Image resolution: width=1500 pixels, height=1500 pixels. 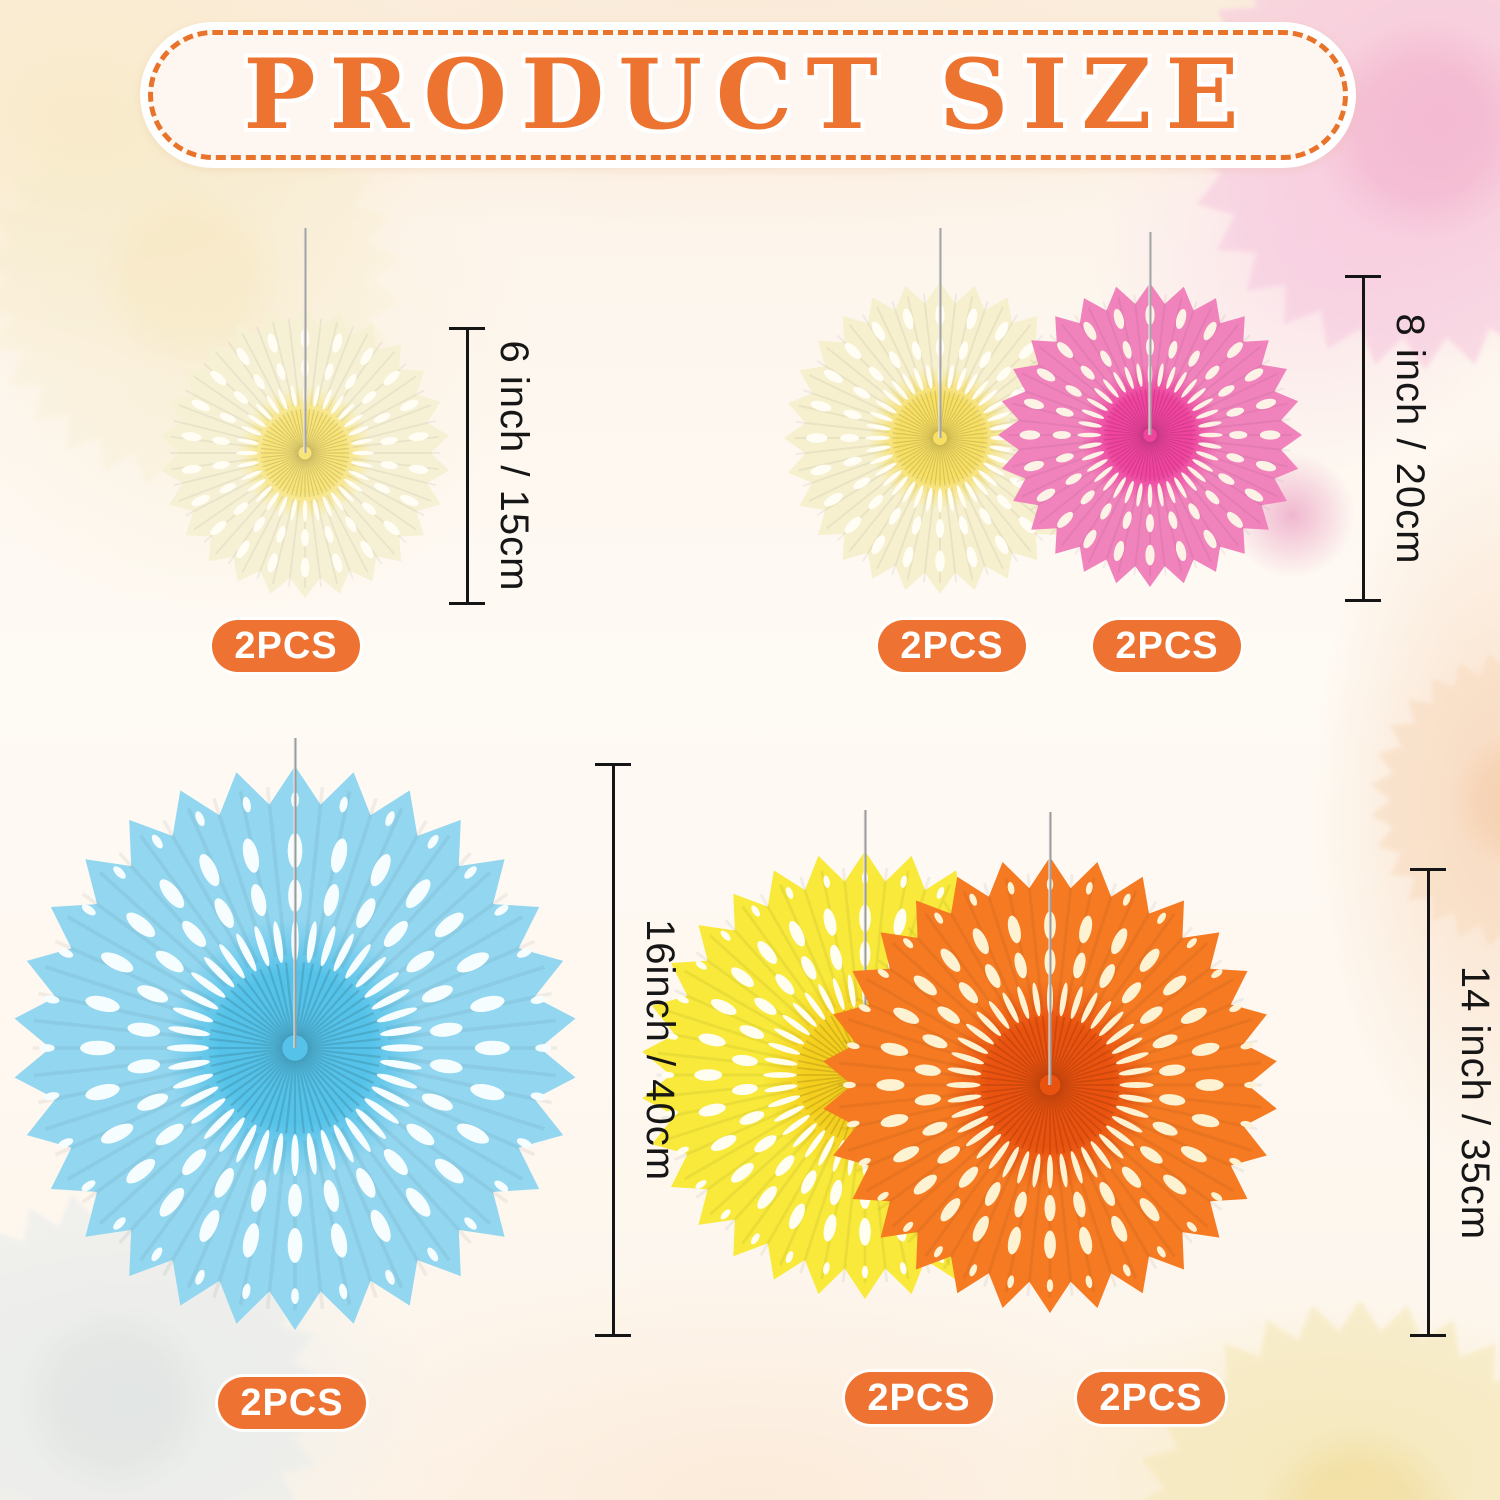 What do you see at coordinates (286, 646) in the screenshot?
I see `badge-2pcs-cream-small: 2PCS` at bounding box center [286, 646].